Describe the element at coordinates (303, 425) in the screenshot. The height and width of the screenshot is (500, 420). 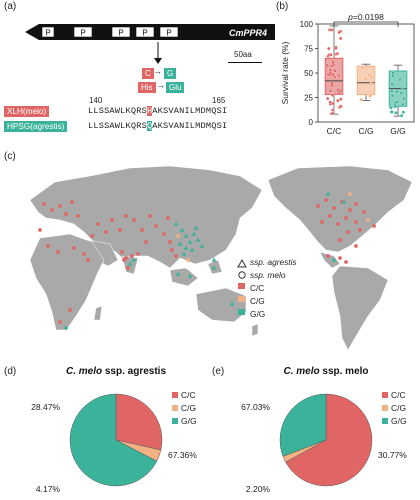
I see `pie-slice-G/G` at that location.